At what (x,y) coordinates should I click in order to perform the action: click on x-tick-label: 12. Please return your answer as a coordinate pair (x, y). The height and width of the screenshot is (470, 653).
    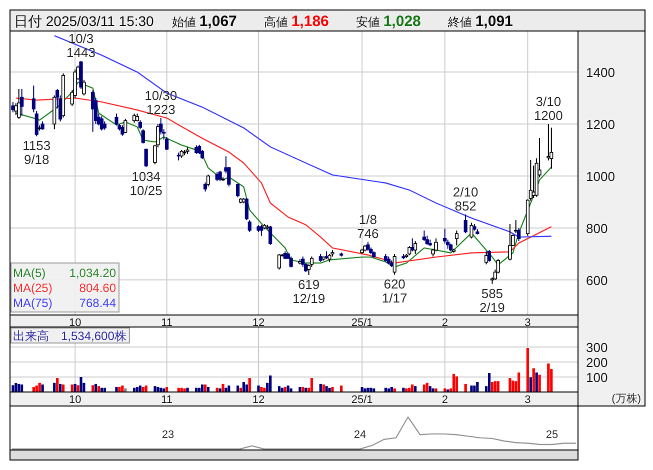
    Looking at the image, I should click on (258, 323).